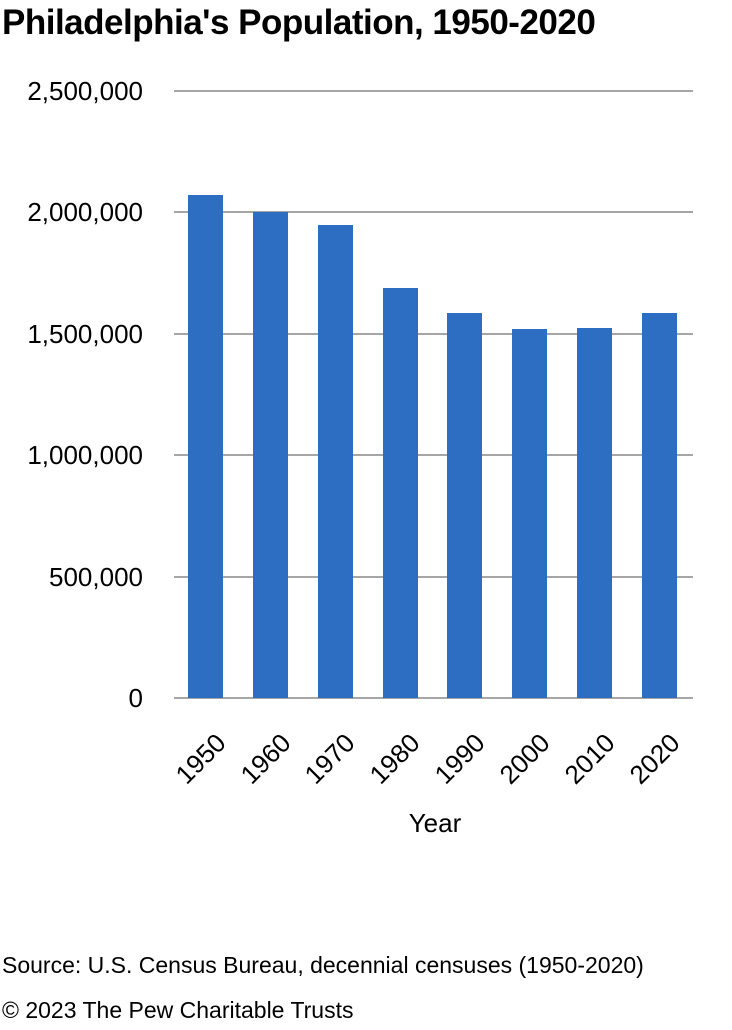 The image size is (732, 1030). I want to click on y-axis-tick-label: 0, so click(135, 698).